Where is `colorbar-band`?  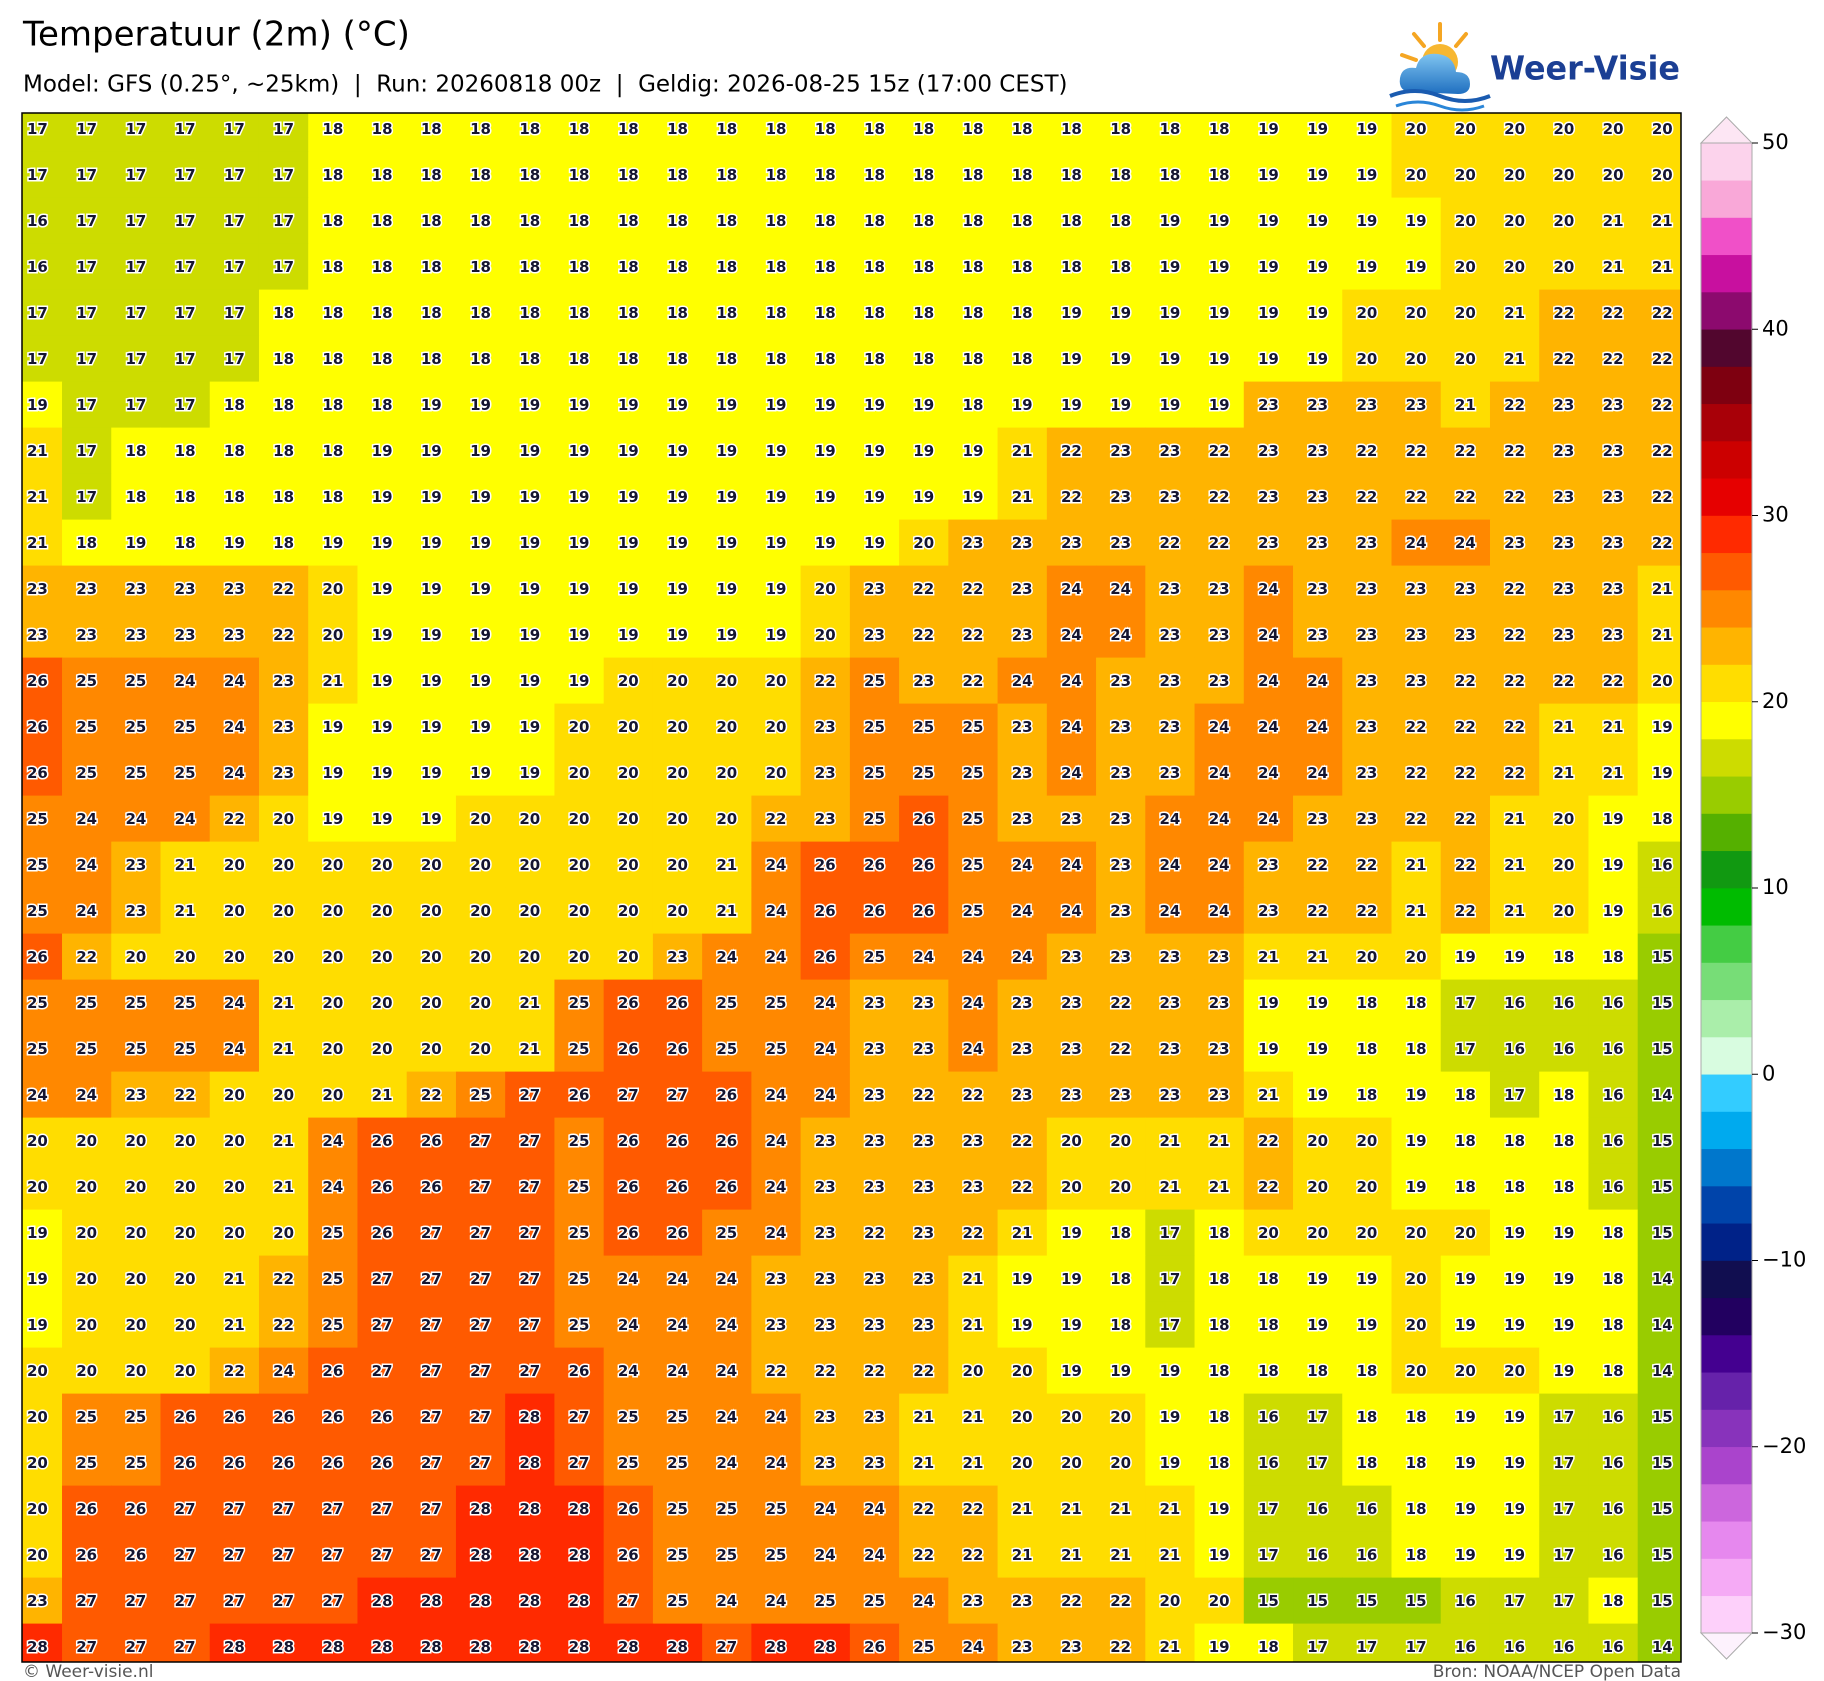
colorbar-band is located at coordinates (1726, 646).